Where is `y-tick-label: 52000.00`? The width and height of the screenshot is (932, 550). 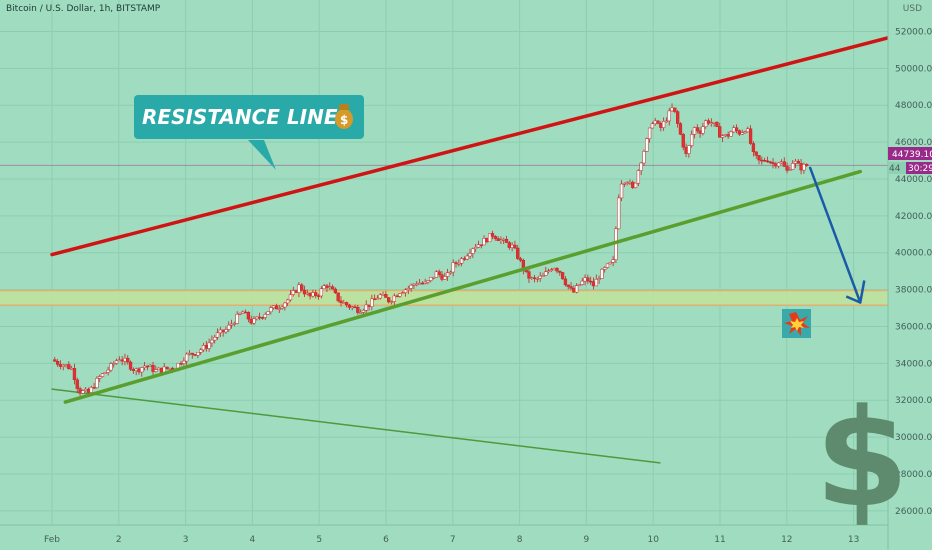 y-tick-label: 52000.00 is located at coordinates (913, 32).